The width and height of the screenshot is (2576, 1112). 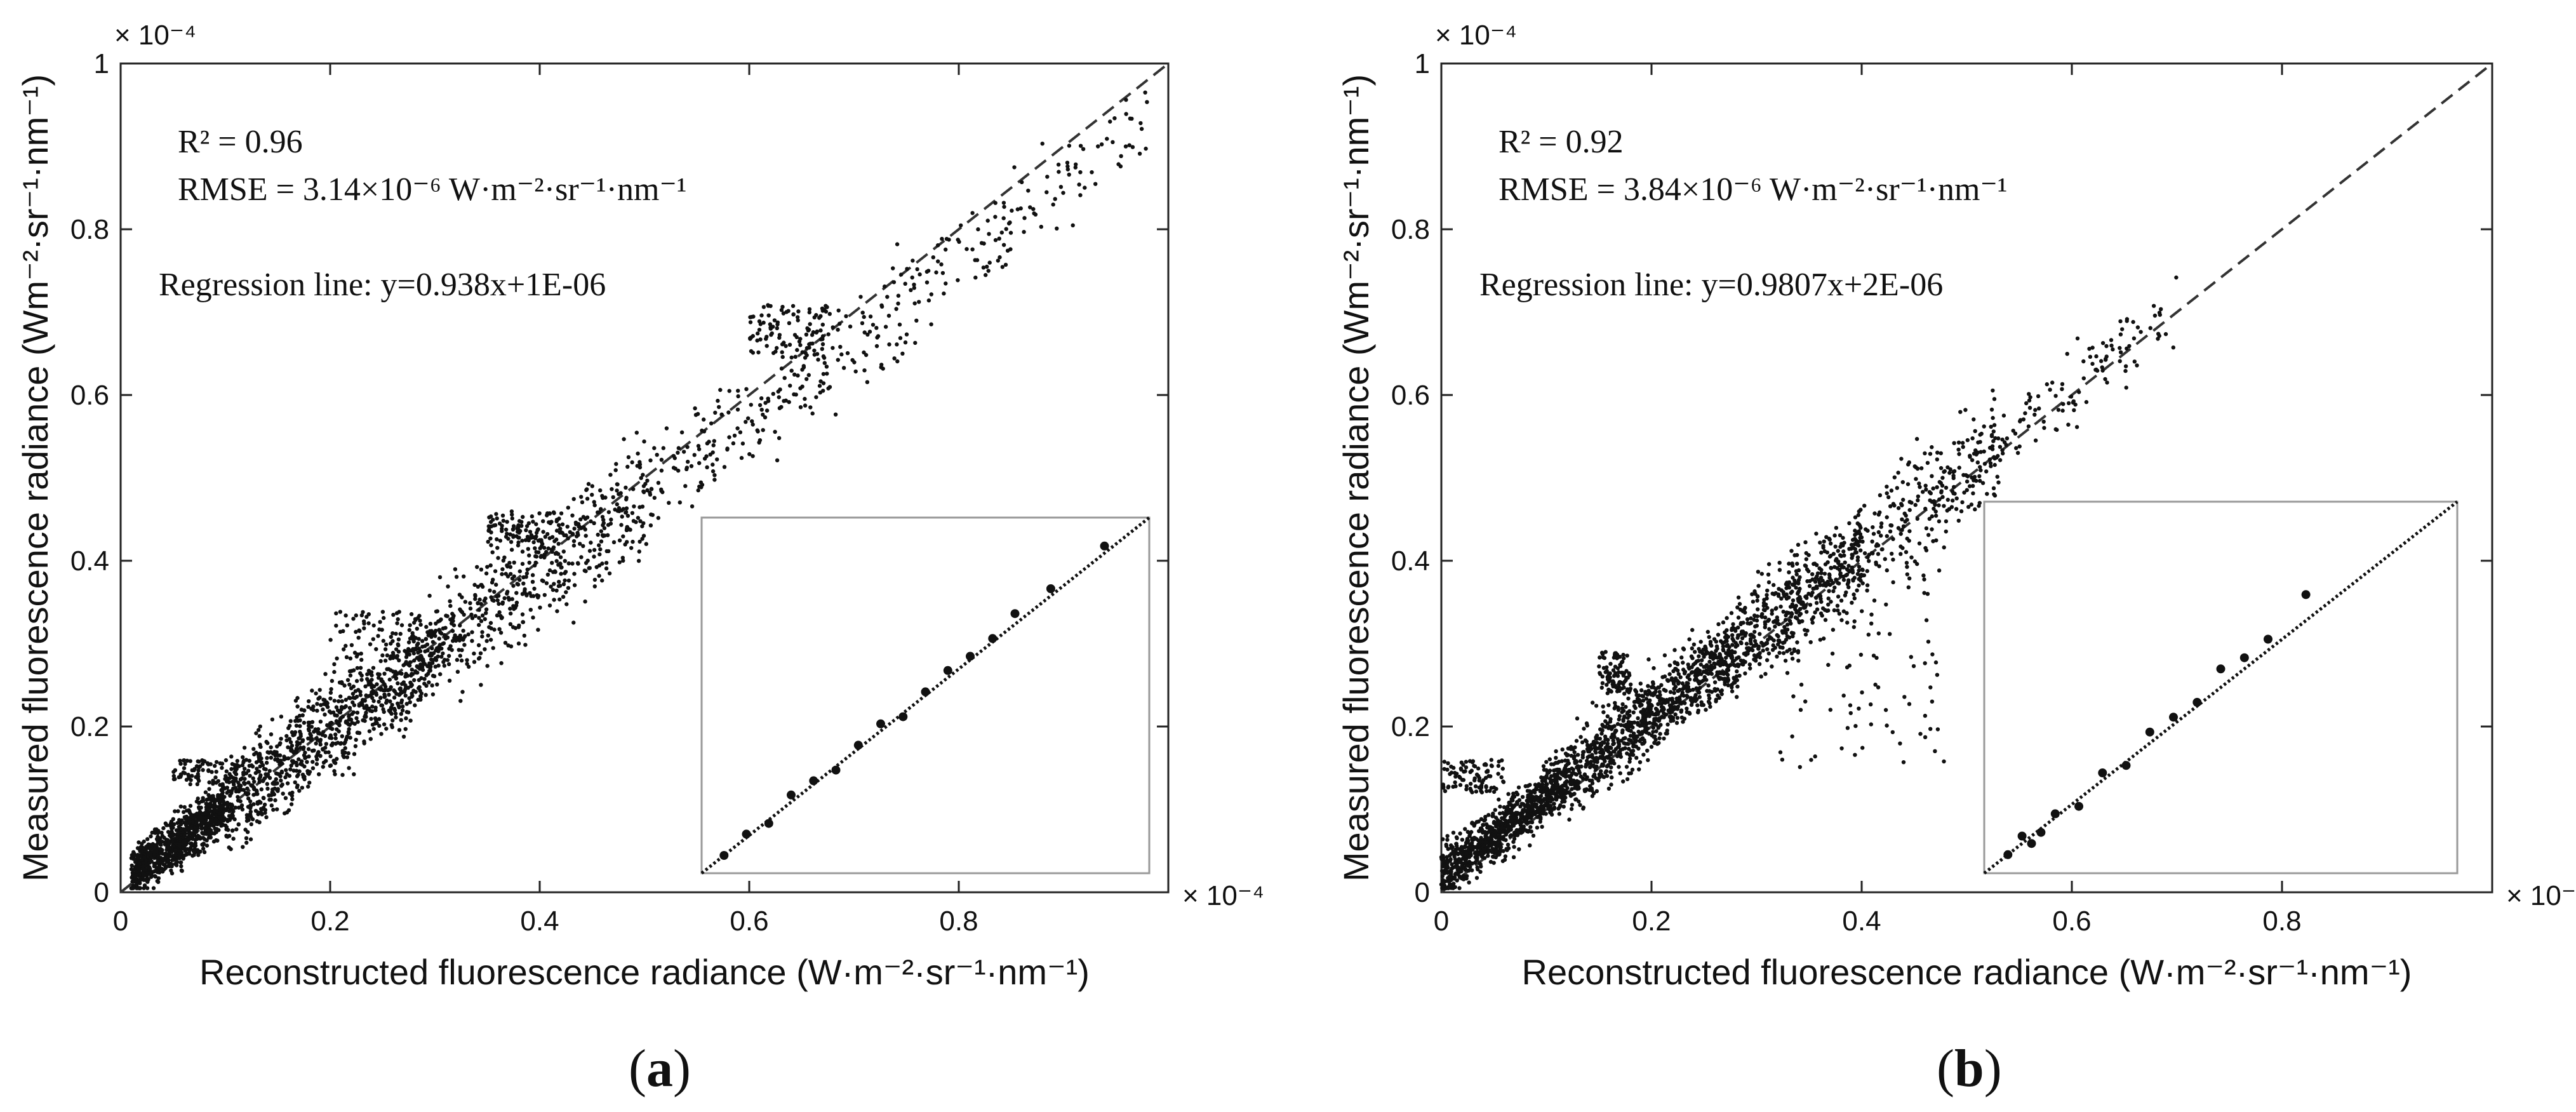 What do you see at coordinates (539, 921) in the screenshot?
I see `x-tick-label: 0.4` at bounding box center [539, 921].